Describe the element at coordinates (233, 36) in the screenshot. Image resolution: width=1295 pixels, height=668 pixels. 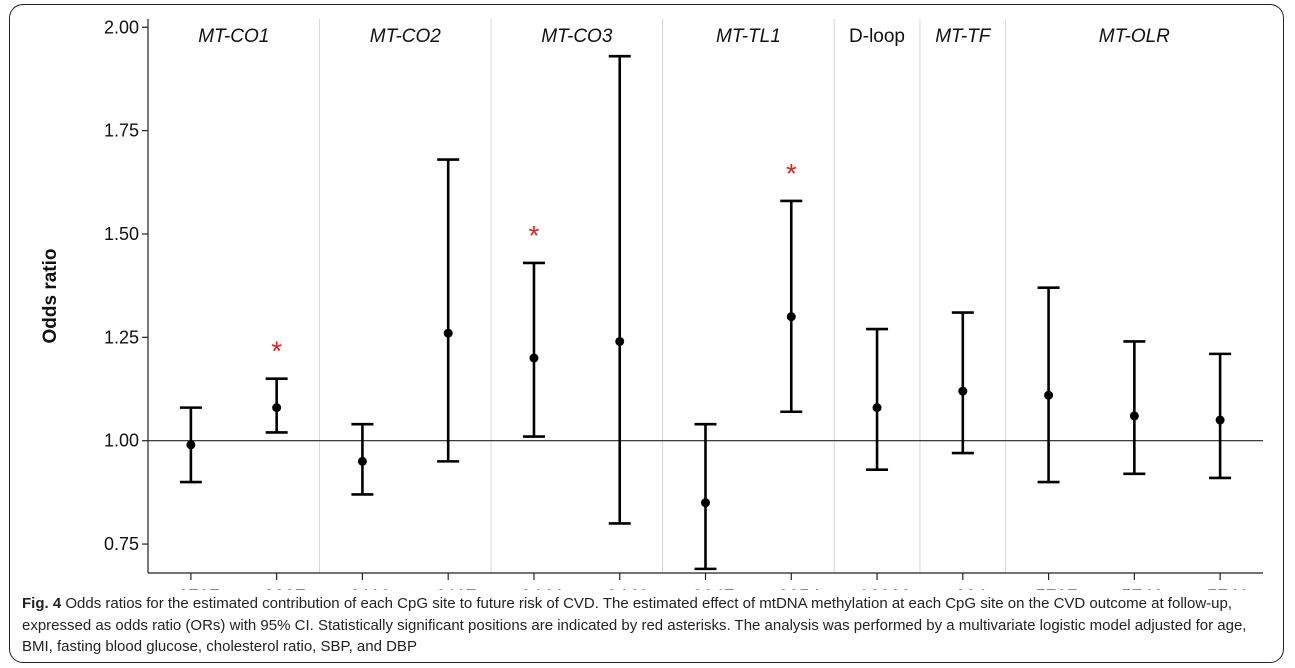
I see `group-label: MT-CO1` at that location.